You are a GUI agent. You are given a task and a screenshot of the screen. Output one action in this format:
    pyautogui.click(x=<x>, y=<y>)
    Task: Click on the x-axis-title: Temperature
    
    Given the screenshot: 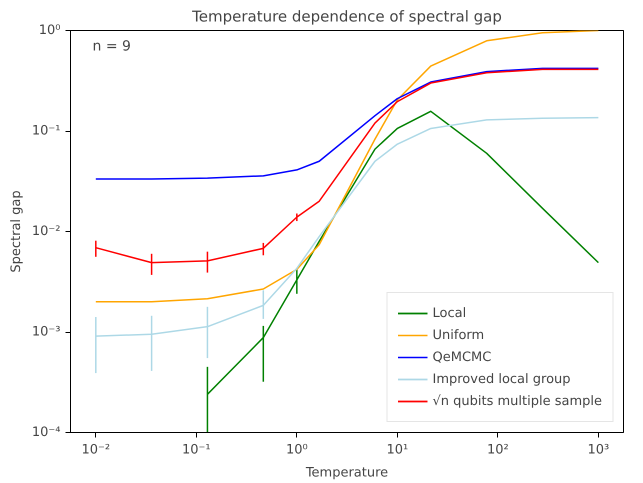 What is the action you would take?
    pyautogui.click(x=346, y=473)
    